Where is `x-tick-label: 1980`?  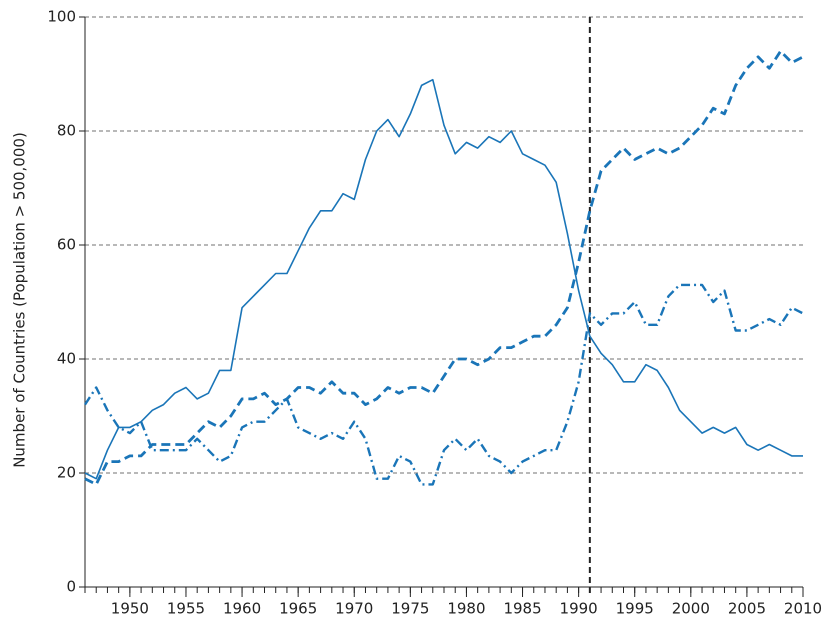 x-tick-label: 1980 is located at coordinates (466, 609).